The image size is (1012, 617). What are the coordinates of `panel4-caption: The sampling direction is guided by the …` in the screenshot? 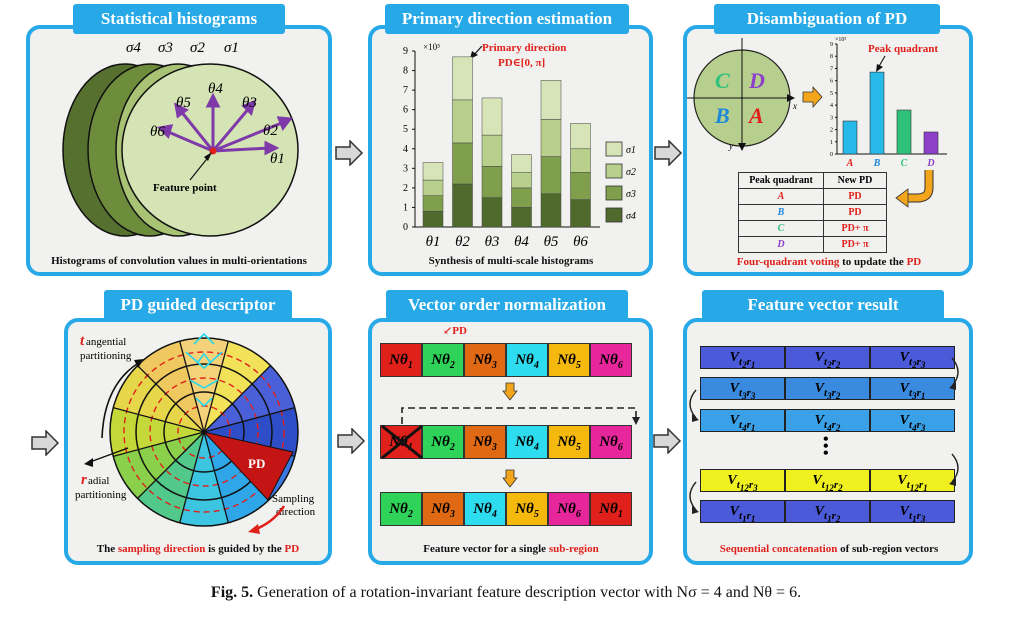 It's located at (198, 549).